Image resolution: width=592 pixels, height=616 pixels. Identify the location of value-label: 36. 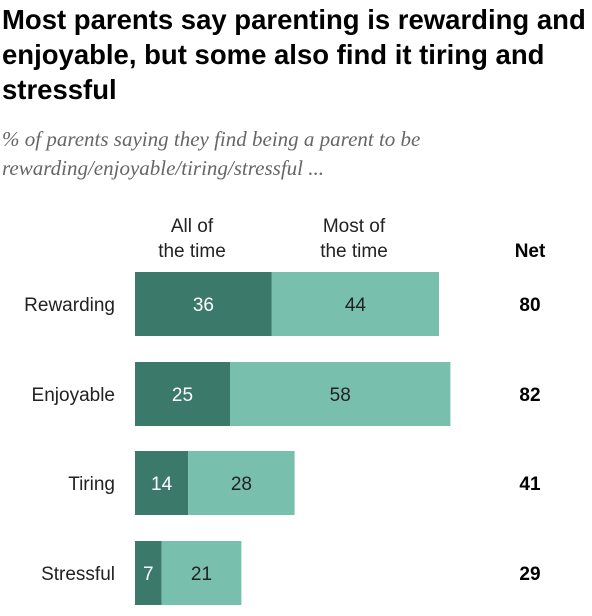
(203, 305).